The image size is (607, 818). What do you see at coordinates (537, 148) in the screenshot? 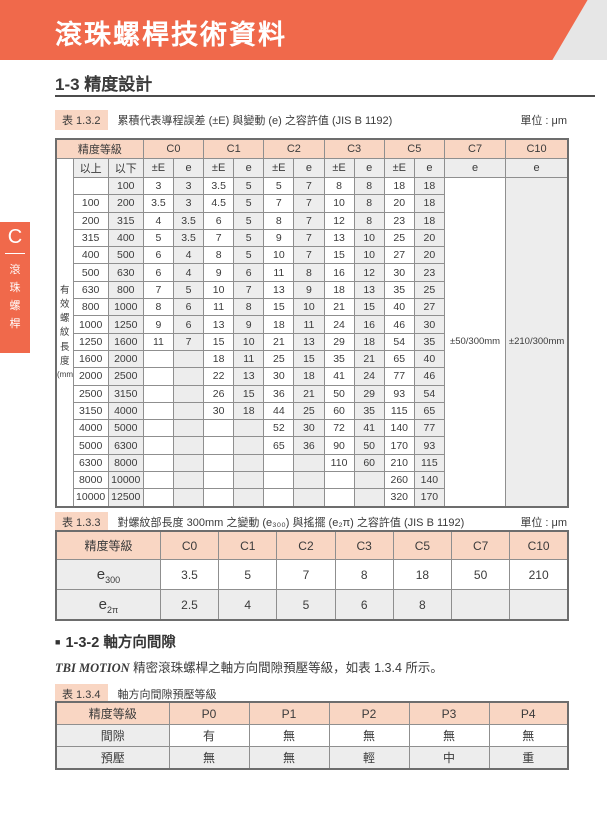
I see `grade-c10: C10` at bounding box center [537, 148].